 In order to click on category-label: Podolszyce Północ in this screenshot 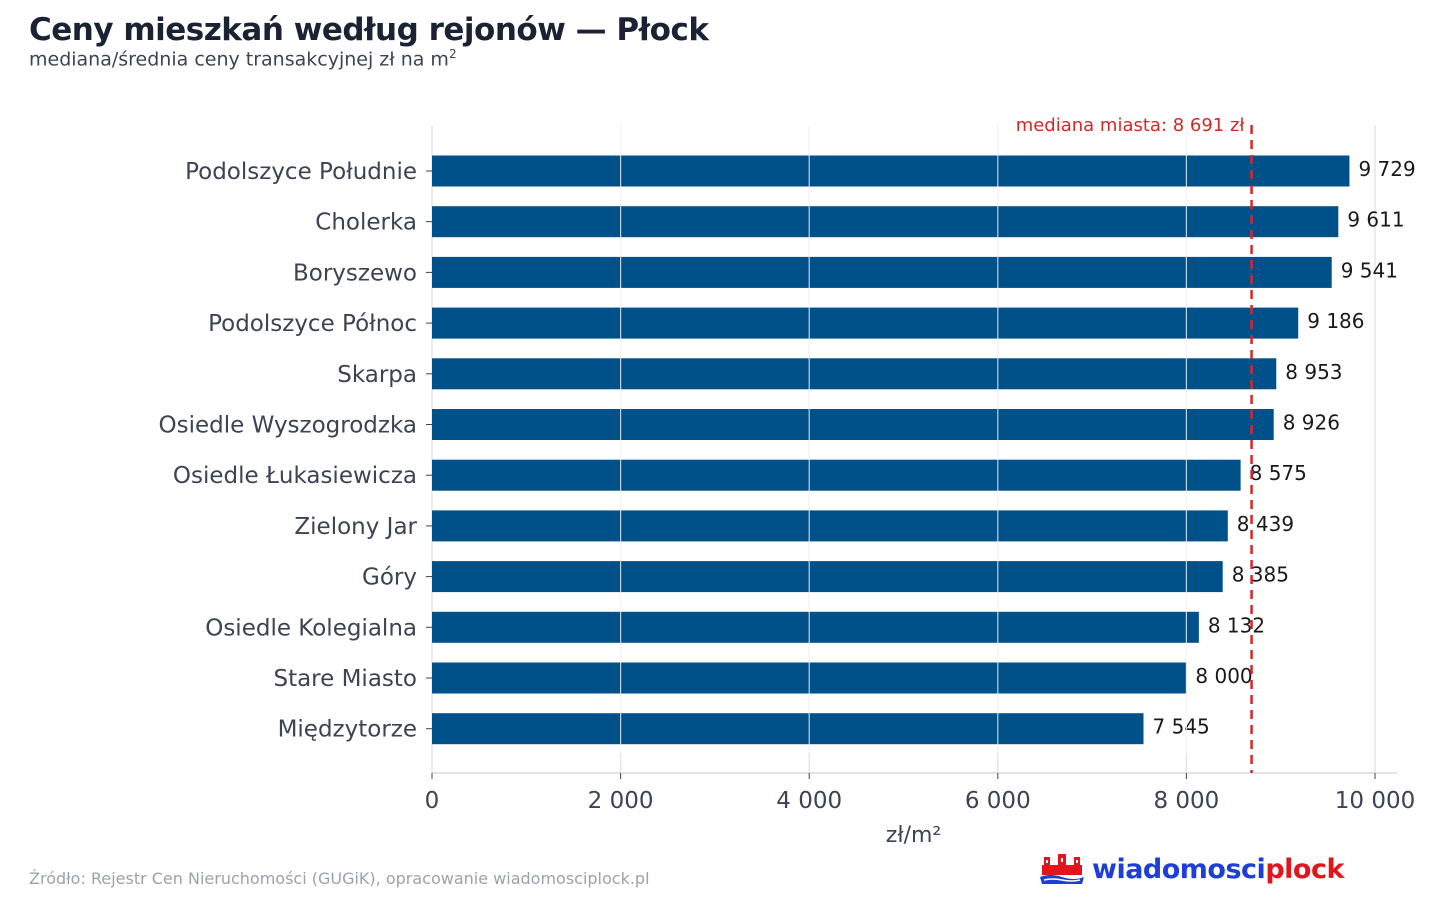, I will do `click(312, 324)`.